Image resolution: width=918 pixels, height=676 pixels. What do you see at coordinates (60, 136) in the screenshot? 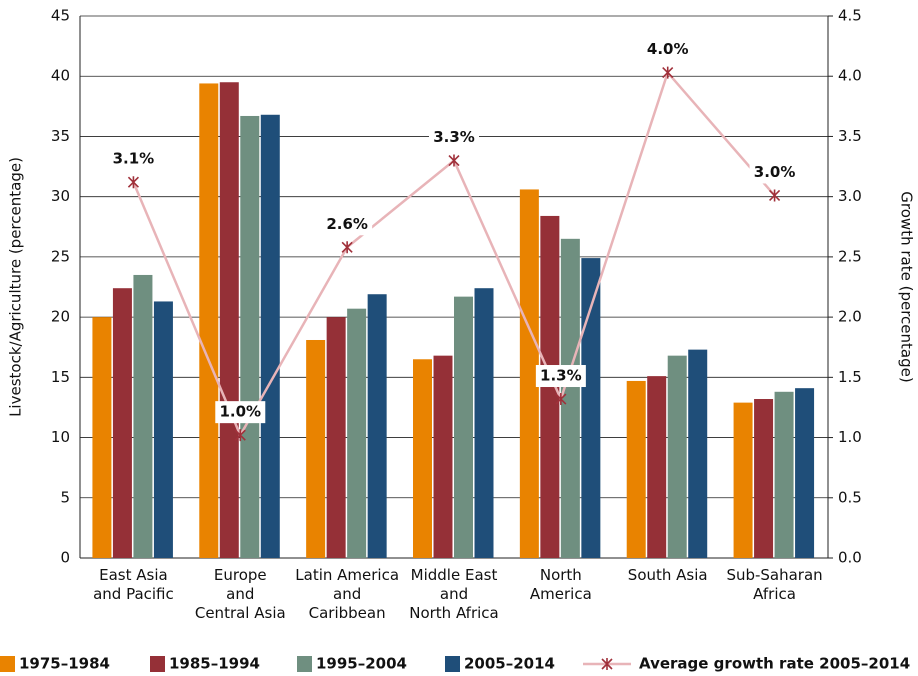
I see `y-tick-label: 35` at bounding box center [60, 136].